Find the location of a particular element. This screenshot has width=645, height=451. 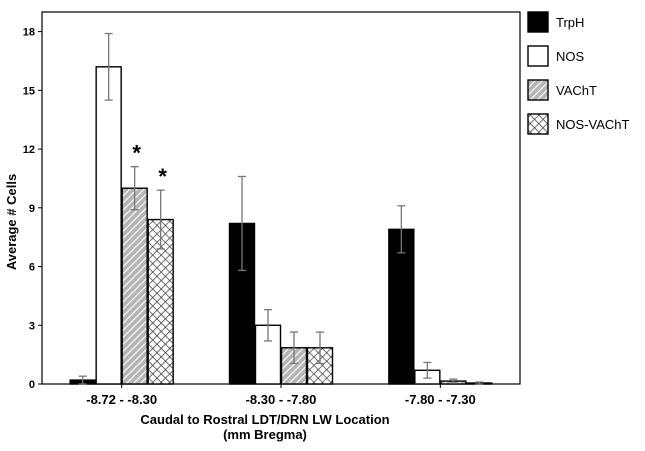

y-axis: 0 3 6 9 12 15 18 is located at coordinates (32, 209).